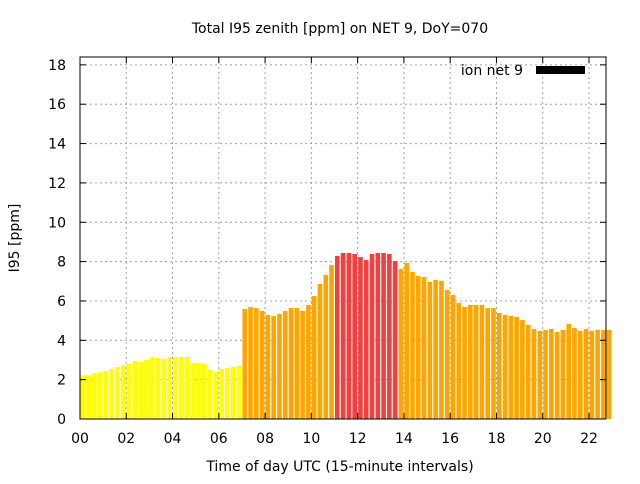 This screenshot has width=640, height=484. Describe the element at coordinates (339, 467) in the screenshot. I see `x-axis-label: Time of day UTC (15-minute intervals)` at that location.